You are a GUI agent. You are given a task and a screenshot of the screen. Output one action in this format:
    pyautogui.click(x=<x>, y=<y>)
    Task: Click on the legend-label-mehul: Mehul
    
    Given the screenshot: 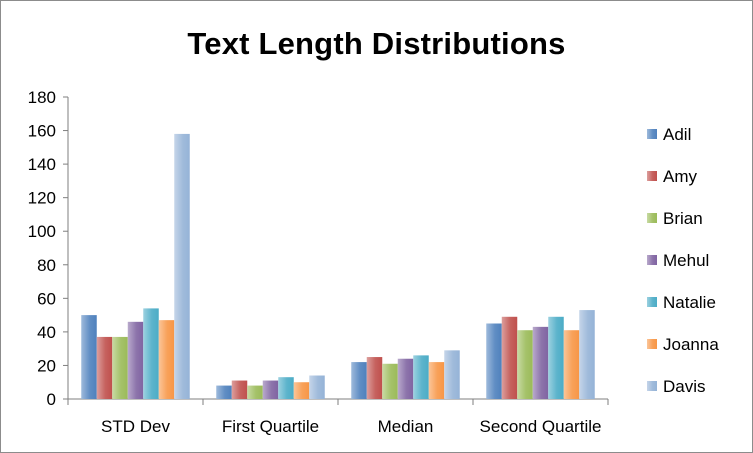 What is the action you would take?
    pyautogui.click(x=686, y=260)
    